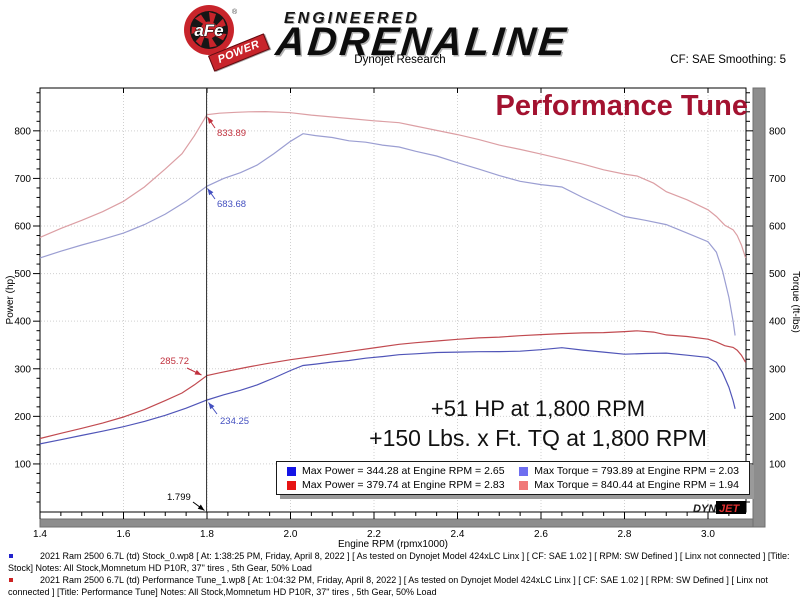  Describe the element at coordinates (400, 60) in the screenshot. I see `dynojet-research-label: Dynojet Research` at that location.